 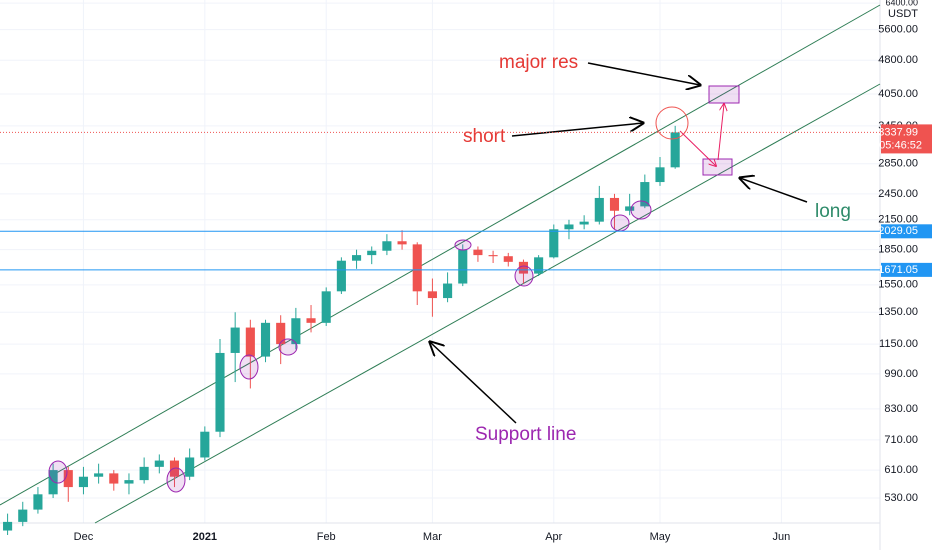 I want to click on annotation: Support line, so click(x=525, y=434).